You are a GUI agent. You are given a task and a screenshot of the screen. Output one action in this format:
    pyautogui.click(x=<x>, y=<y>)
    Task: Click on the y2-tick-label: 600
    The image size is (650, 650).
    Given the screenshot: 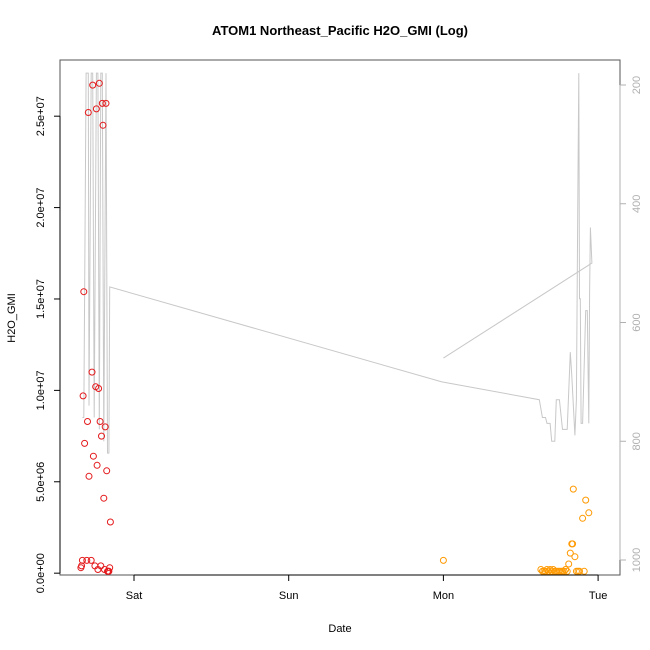 What is the action you would take?
    pyautogui.click(x=637, y=322)
    